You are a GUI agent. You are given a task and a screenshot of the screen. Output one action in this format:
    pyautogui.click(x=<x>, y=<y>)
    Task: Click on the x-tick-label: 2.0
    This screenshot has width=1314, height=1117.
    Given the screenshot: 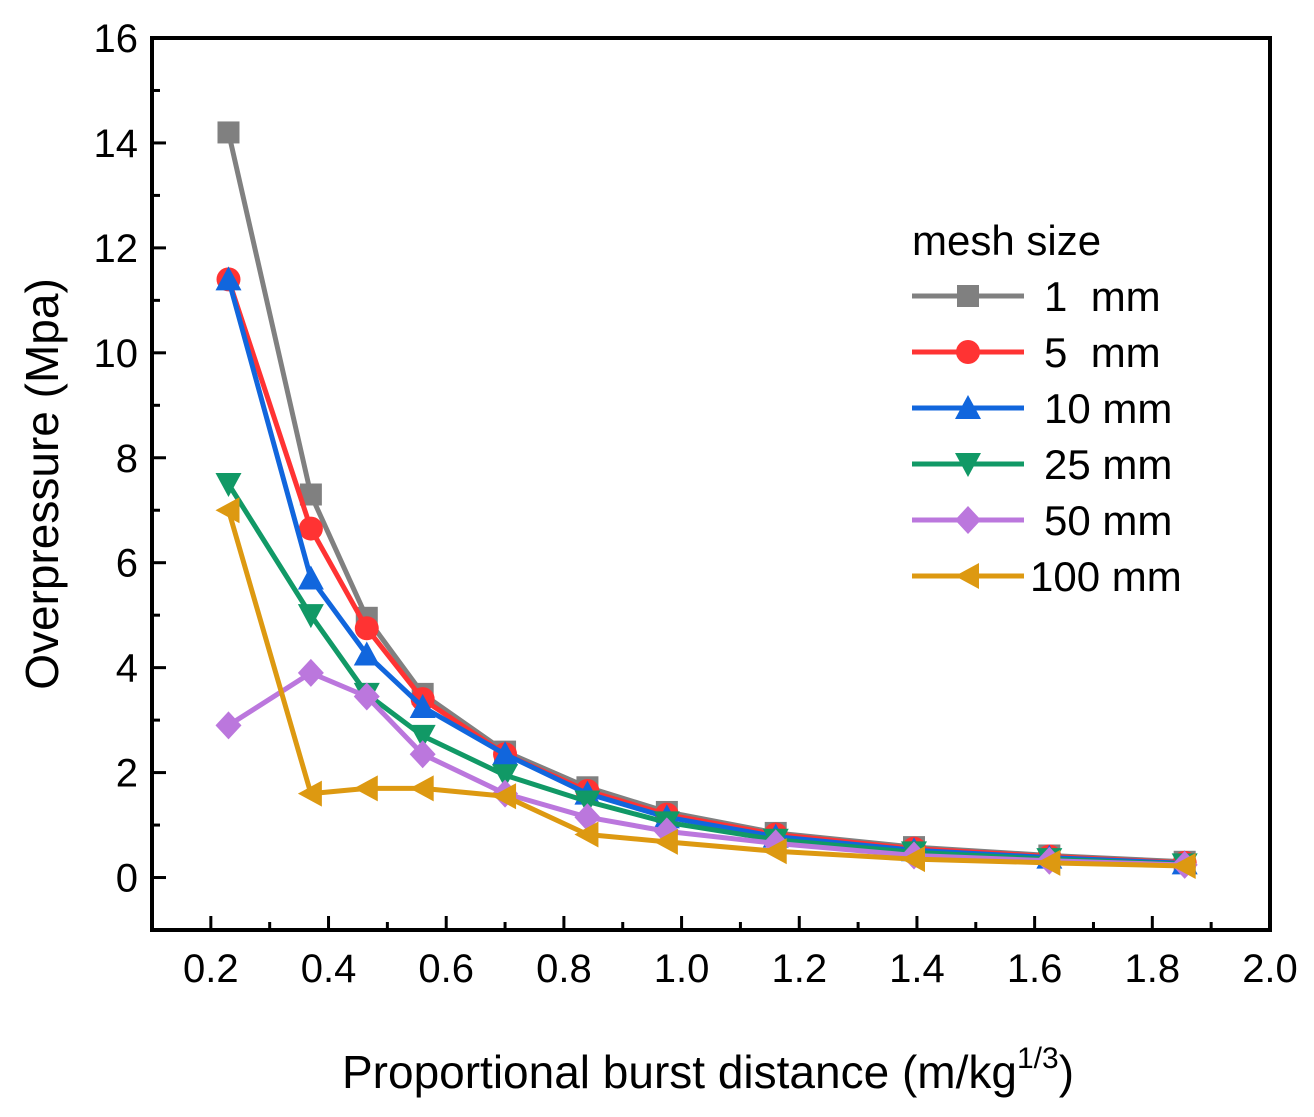 What is the action you would take?
    pyautogui.click(x=1270, y=969)
    